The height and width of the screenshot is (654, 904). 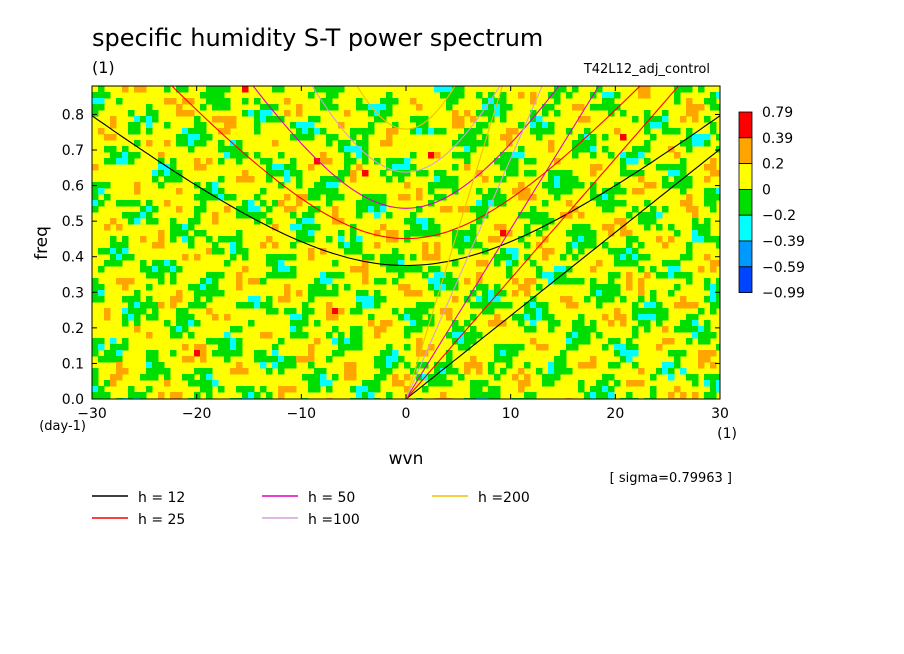 I want to click on case-label: T42L12_adj_control, so click(x=646, y=69).